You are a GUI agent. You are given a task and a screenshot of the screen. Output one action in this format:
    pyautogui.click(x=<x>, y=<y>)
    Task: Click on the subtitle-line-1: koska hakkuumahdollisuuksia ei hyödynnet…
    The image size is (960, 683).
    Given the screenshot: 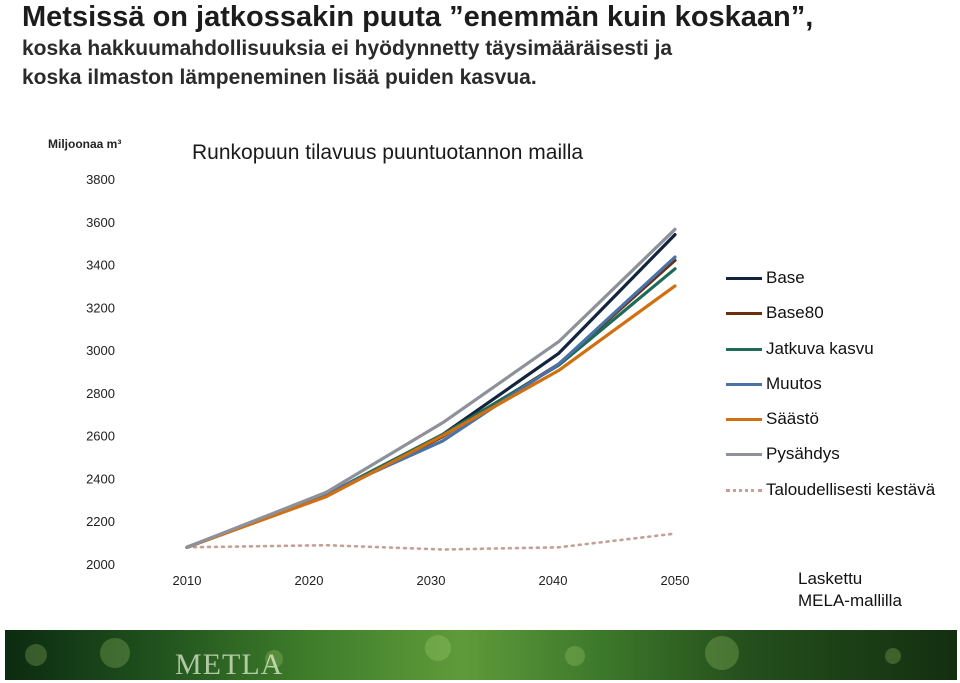 What is the action you would take?
    pyautogui.click(x=347, y=48)
    